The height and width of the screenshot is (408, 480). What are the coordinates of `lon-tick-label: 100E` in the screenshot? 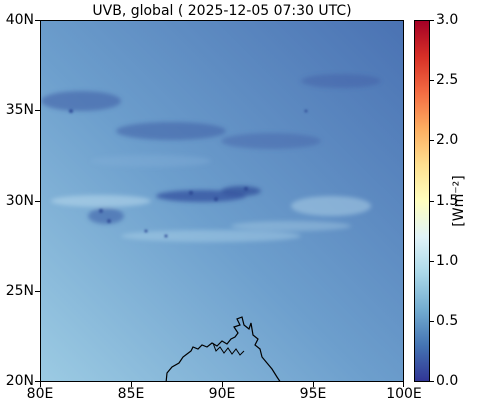 It's located at (404, 394).